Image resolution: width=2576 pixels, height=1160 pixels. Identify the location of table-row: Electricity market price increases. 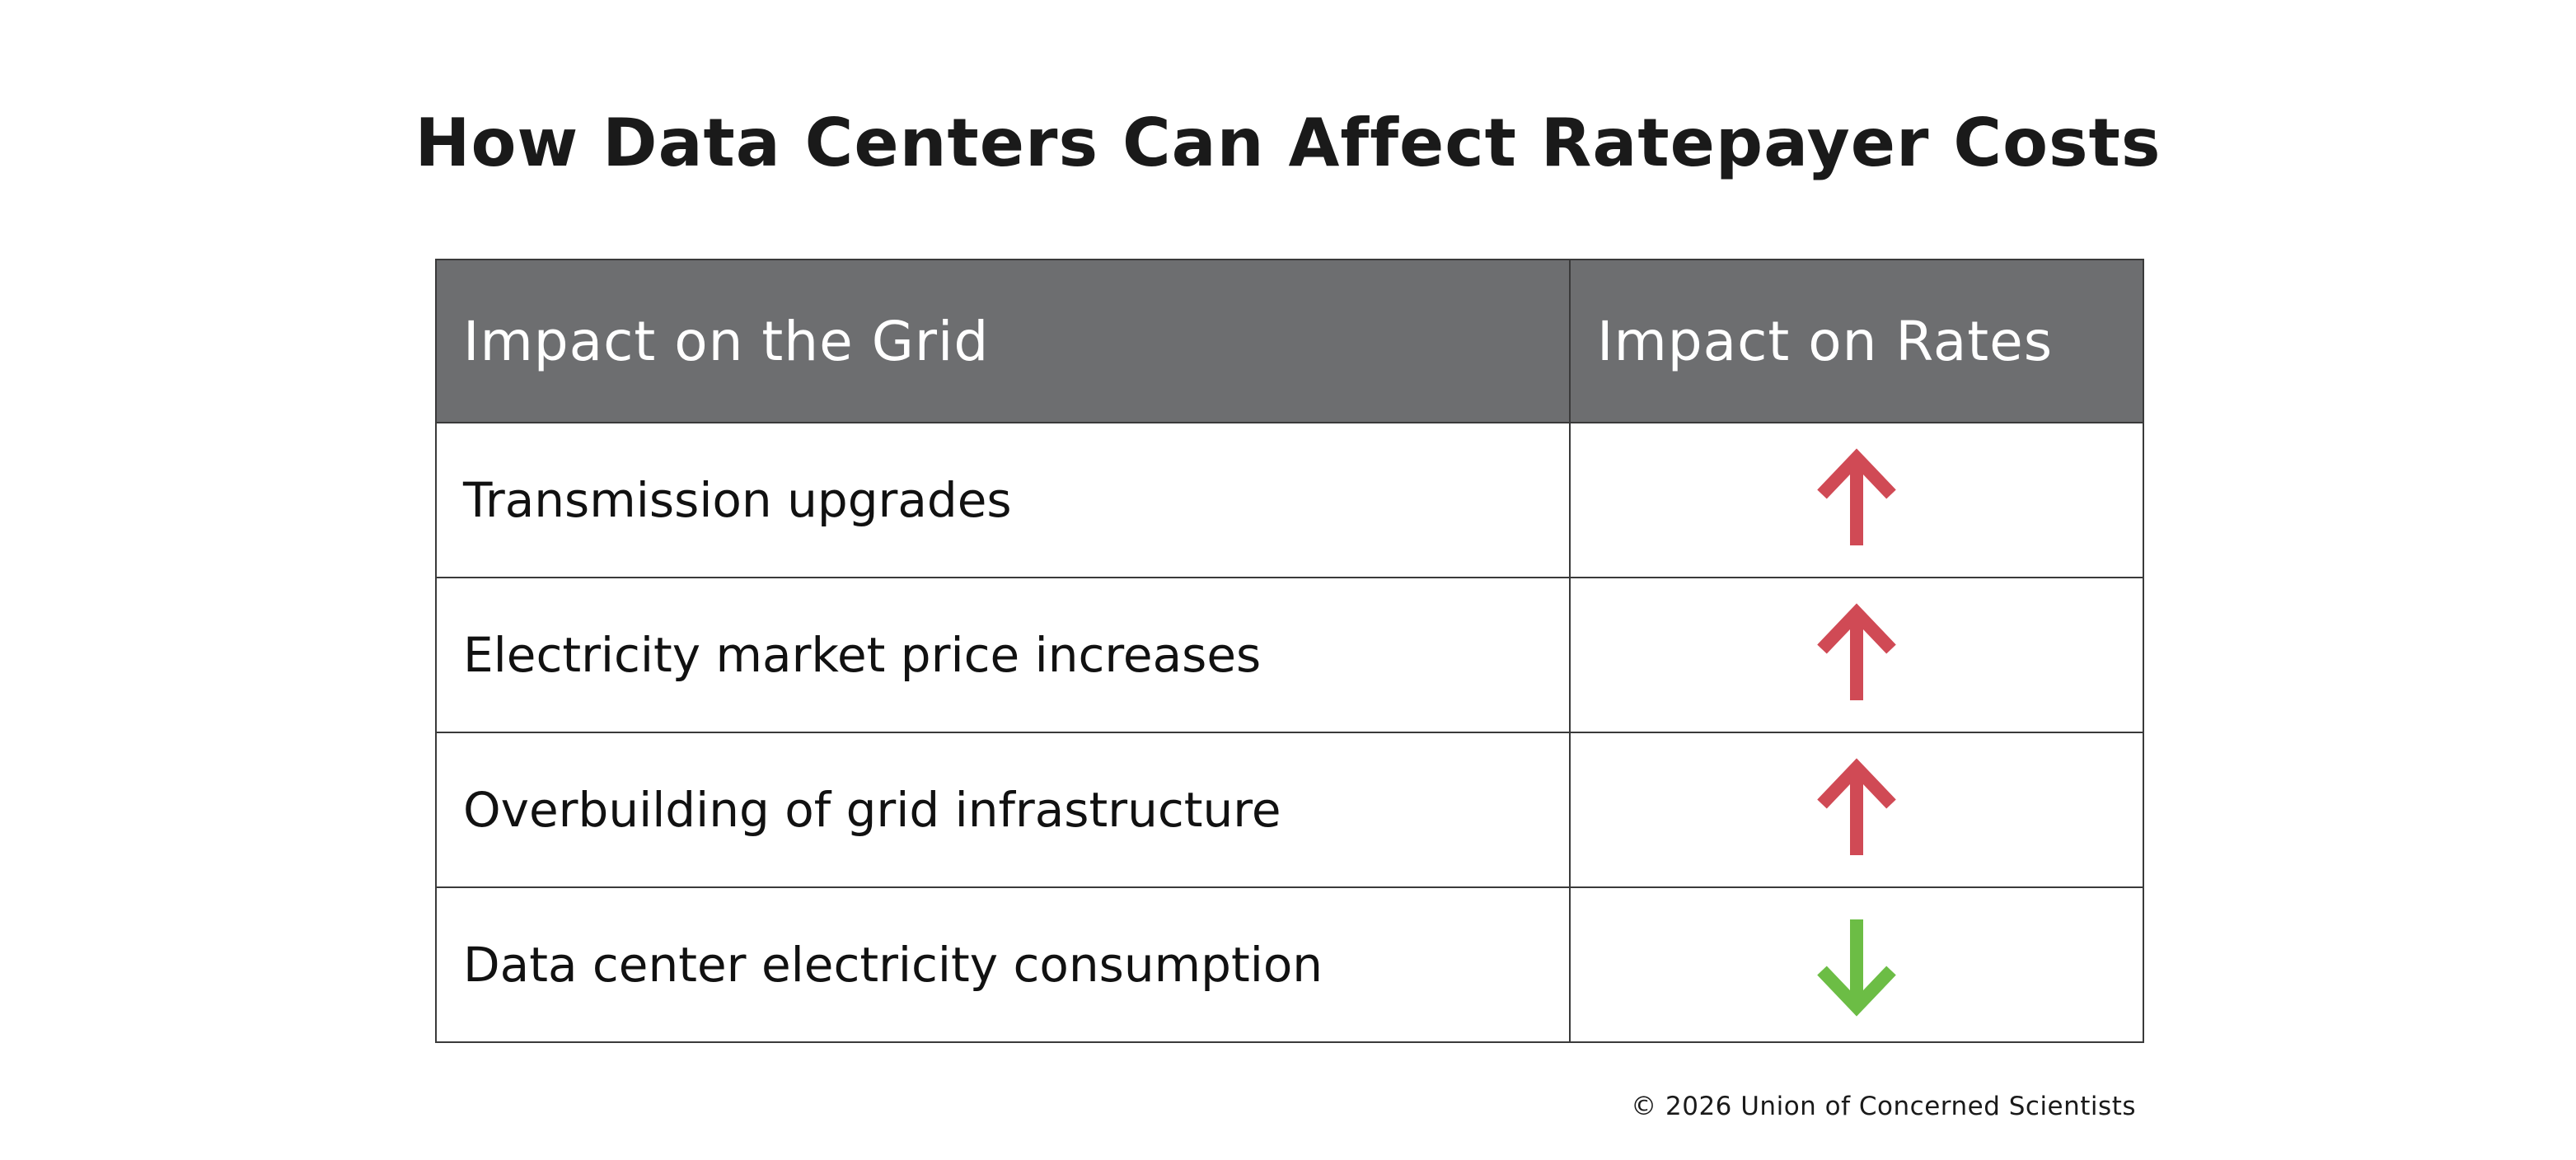
(1289, 655).